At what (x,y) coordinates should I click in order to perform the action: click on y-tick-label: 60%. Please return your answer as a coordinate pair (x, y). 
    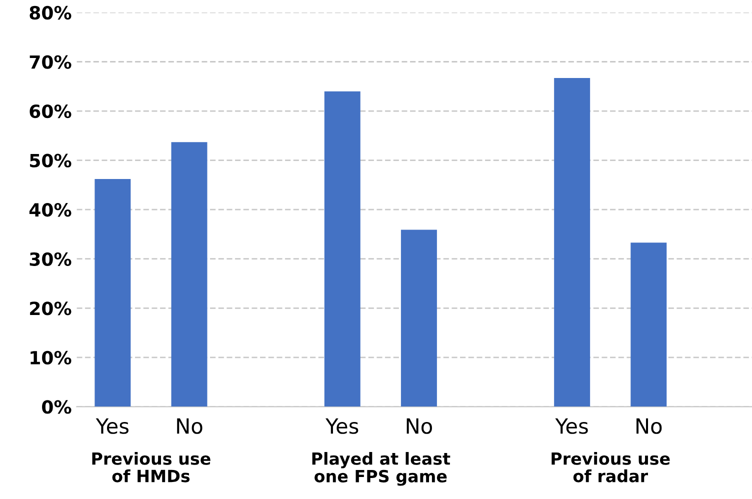
    Looking at the image, I should click on (51, 111).